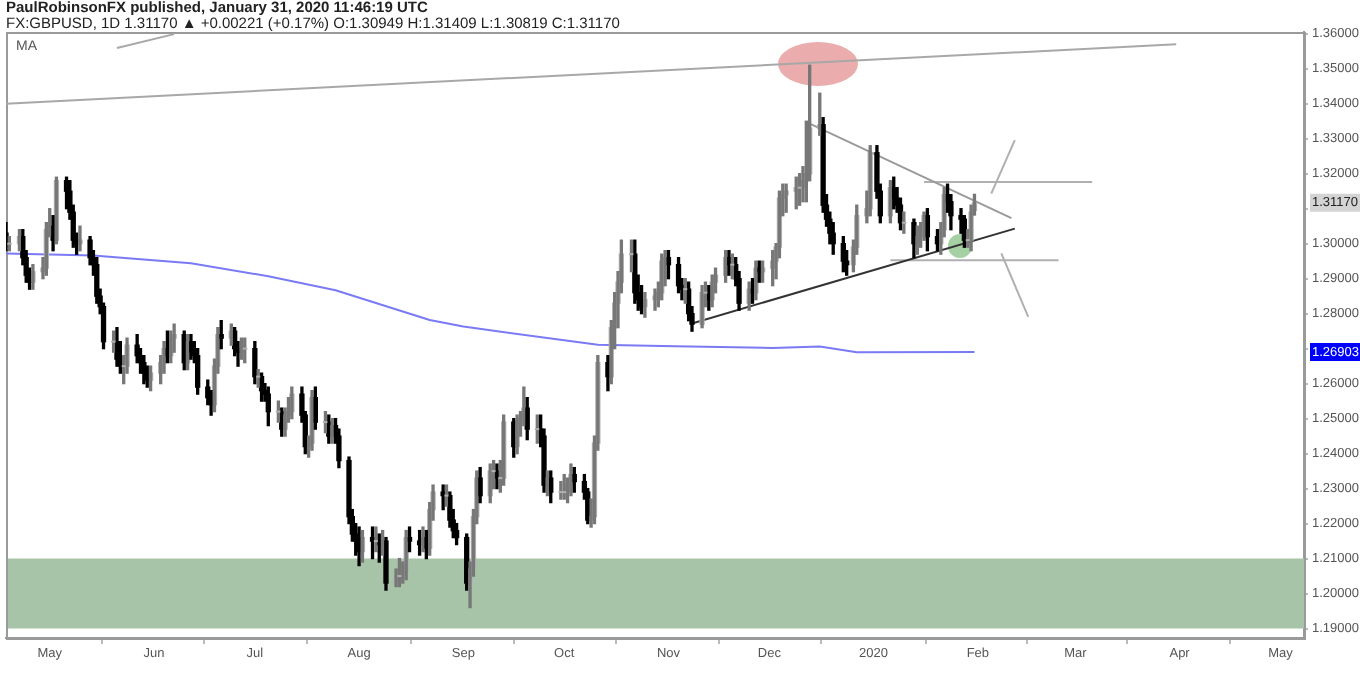  I want to click on candlestick, so click(446, 495).